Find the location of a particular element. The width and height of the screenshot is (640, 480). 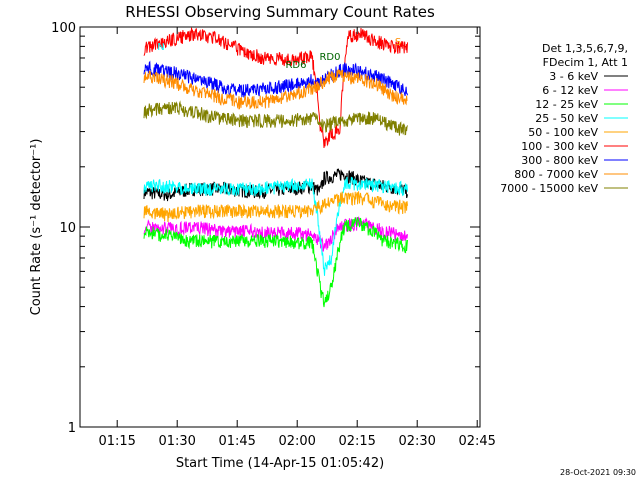

x-tick-label: 02:00 is located at coordinates (296, 441).